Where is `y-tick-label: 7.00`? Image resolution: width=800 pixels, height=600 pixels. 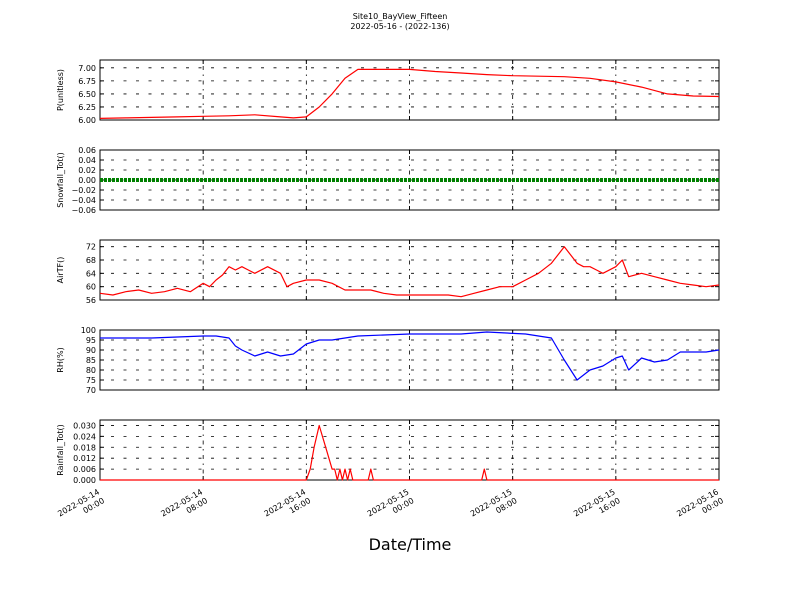 y-tick-label: 7.00 is located at coordinates (87, 68).